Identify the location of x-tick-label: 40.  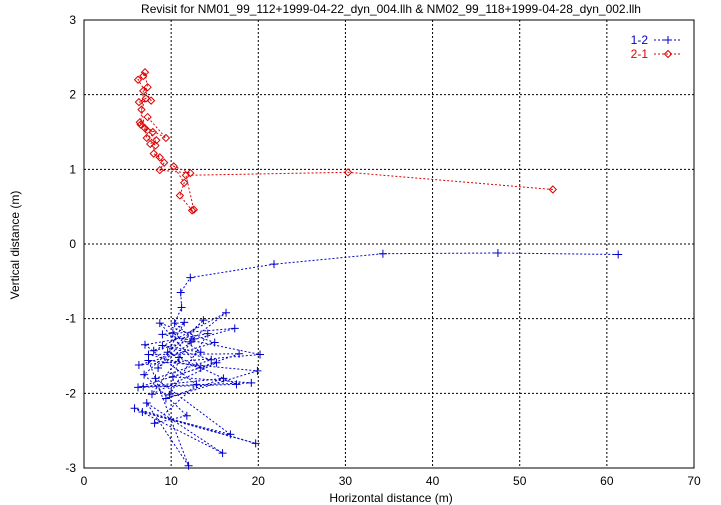
(433, 481).